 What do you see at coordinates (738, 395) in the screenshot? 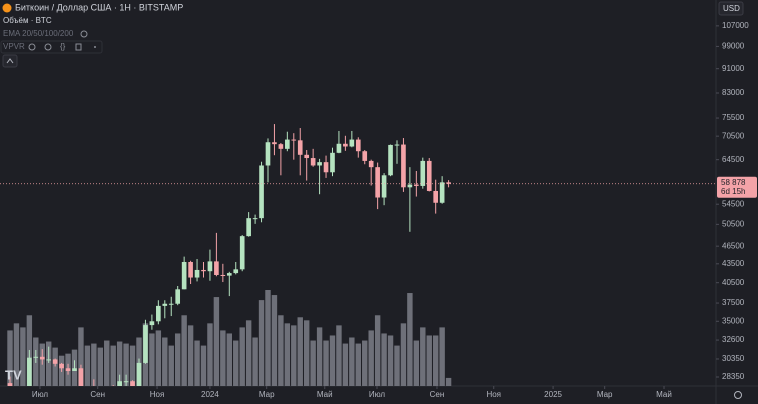
I see `settings-gear` at bounding box center [738, 395].